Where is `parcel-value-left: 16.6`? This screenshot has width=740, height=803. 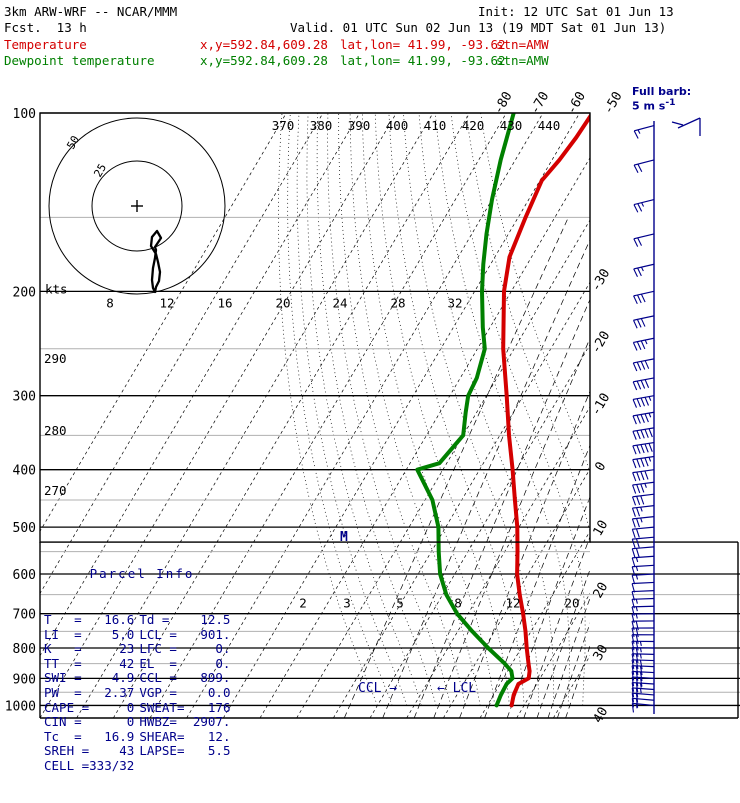 parcel-value-left: 16.6 is located at coordinates (114, 620).